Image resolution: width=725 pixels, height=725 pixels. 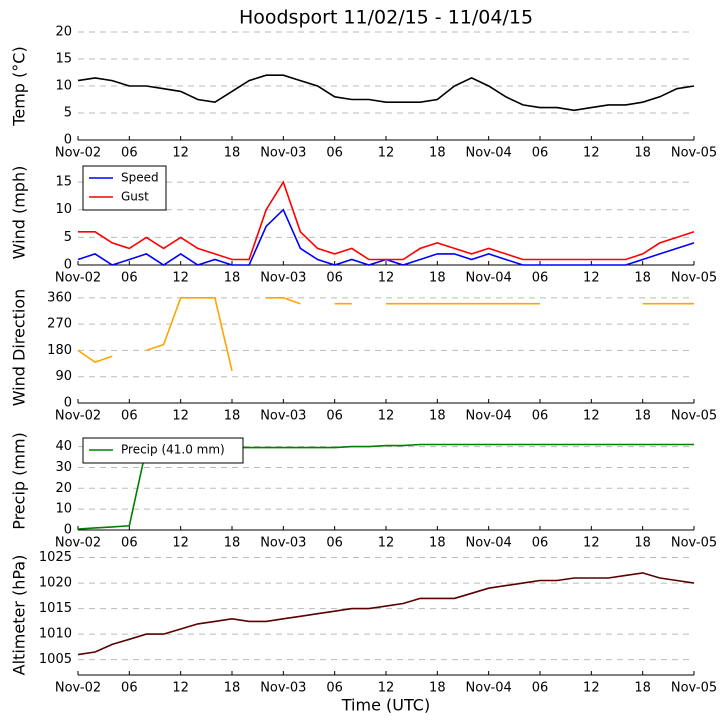 What do you see at coordinates (19, 86) in the screenshot?
I see `y-axis-label: Temp (°C)` at bounding box center [19, 86].